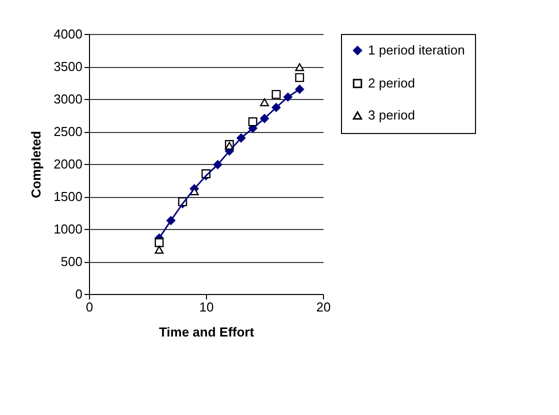  Describe the element at coordinates (68, 66) in the screenshot. I see `y-tick-label: 3500` at that location.